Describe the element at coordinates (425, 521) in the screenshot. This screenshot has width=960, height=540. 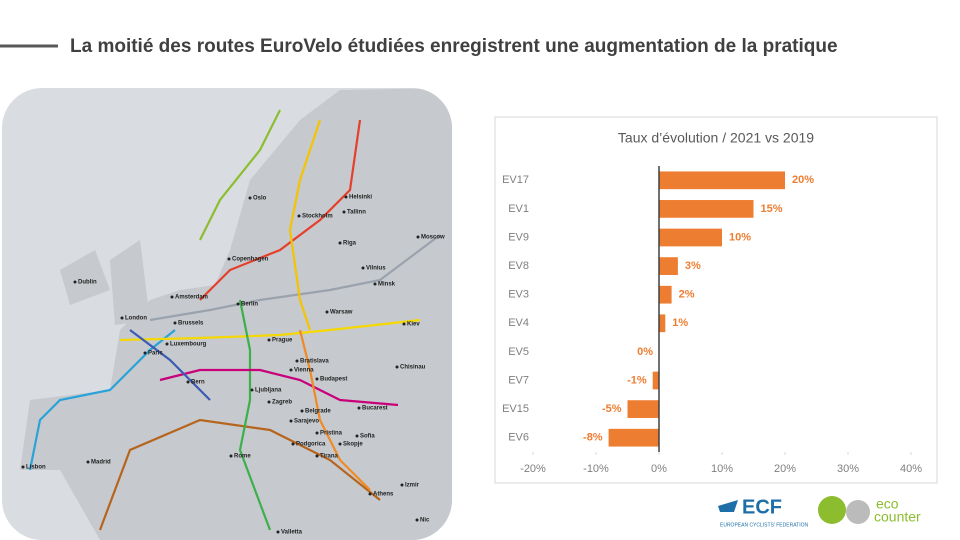
I see `city-label: Nic` at that location.